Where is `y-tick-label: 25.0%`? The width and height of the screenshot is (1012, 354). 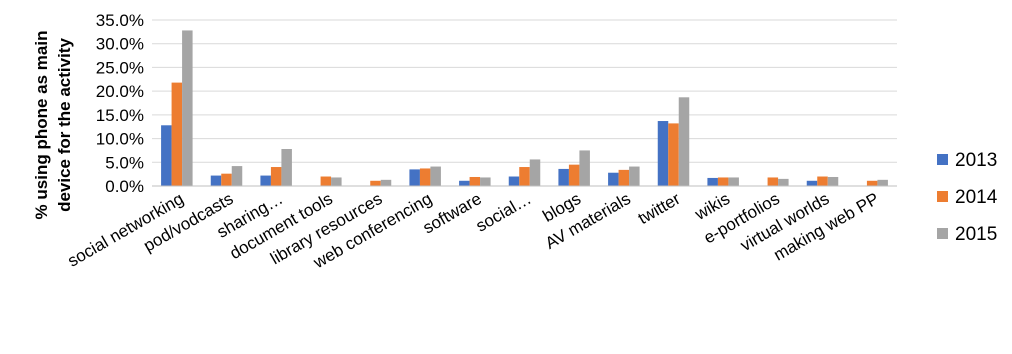 y-tick-label: 25.0% is located at coordinates (120, 67).